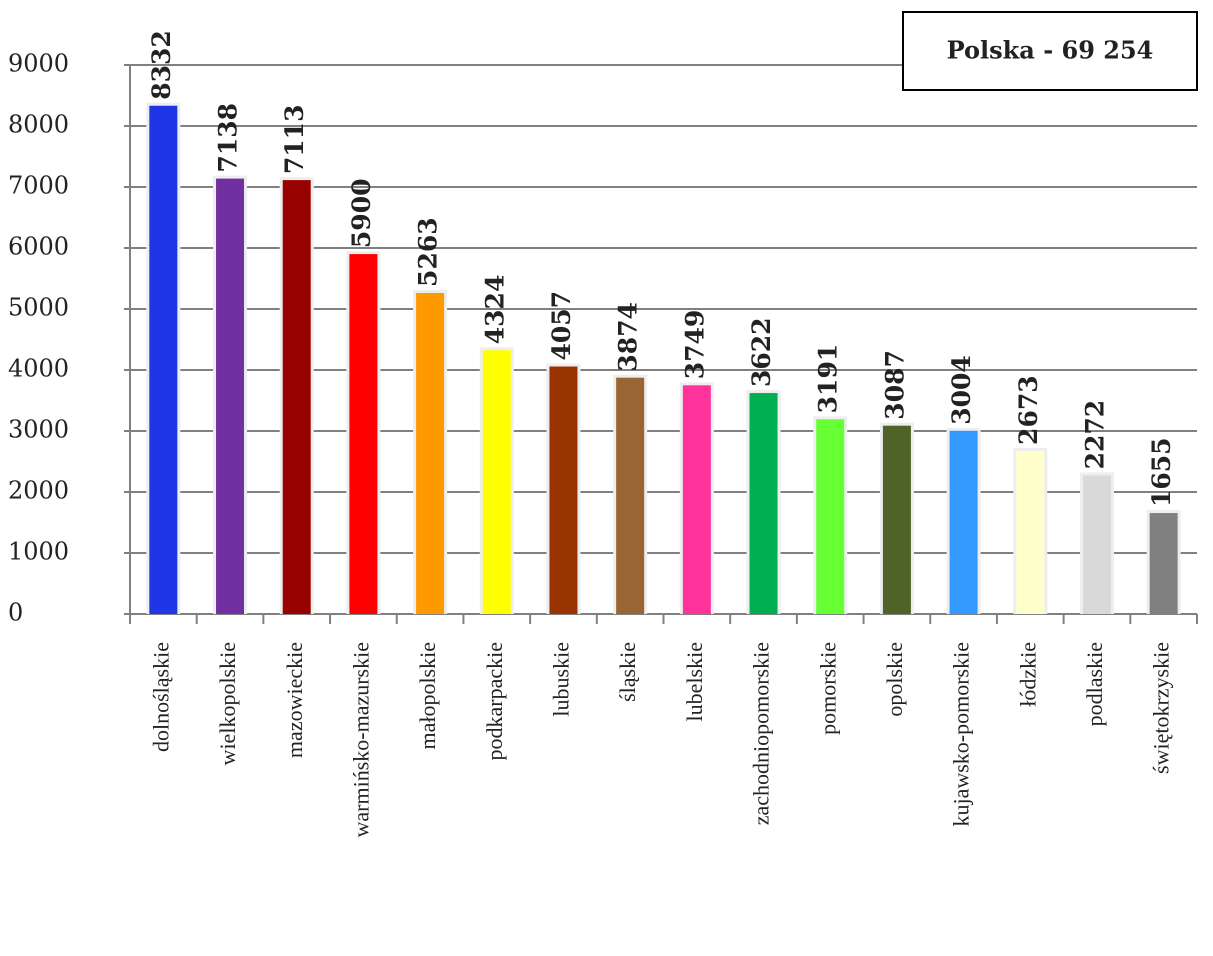 This screenshot has width=1213, height=956. Describe the element at coordinates (494, 701) in the screenshot. I see `x-tick-label: podkarpackie` at that location.